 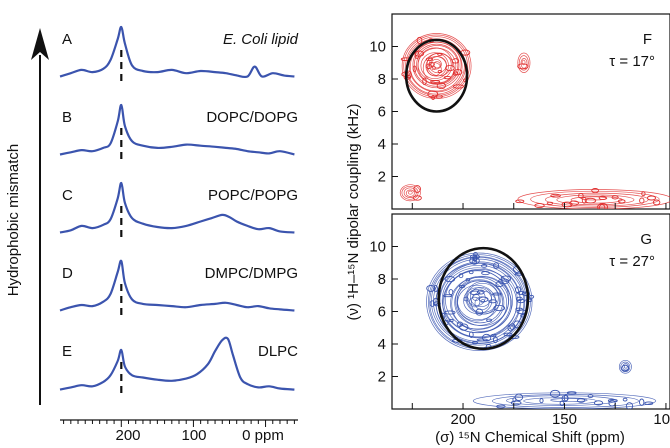 What do you see at coordinates (463, 419) in the screenshot?
I see `right-x-tick-label: 200` at bounding box center [463, 419].